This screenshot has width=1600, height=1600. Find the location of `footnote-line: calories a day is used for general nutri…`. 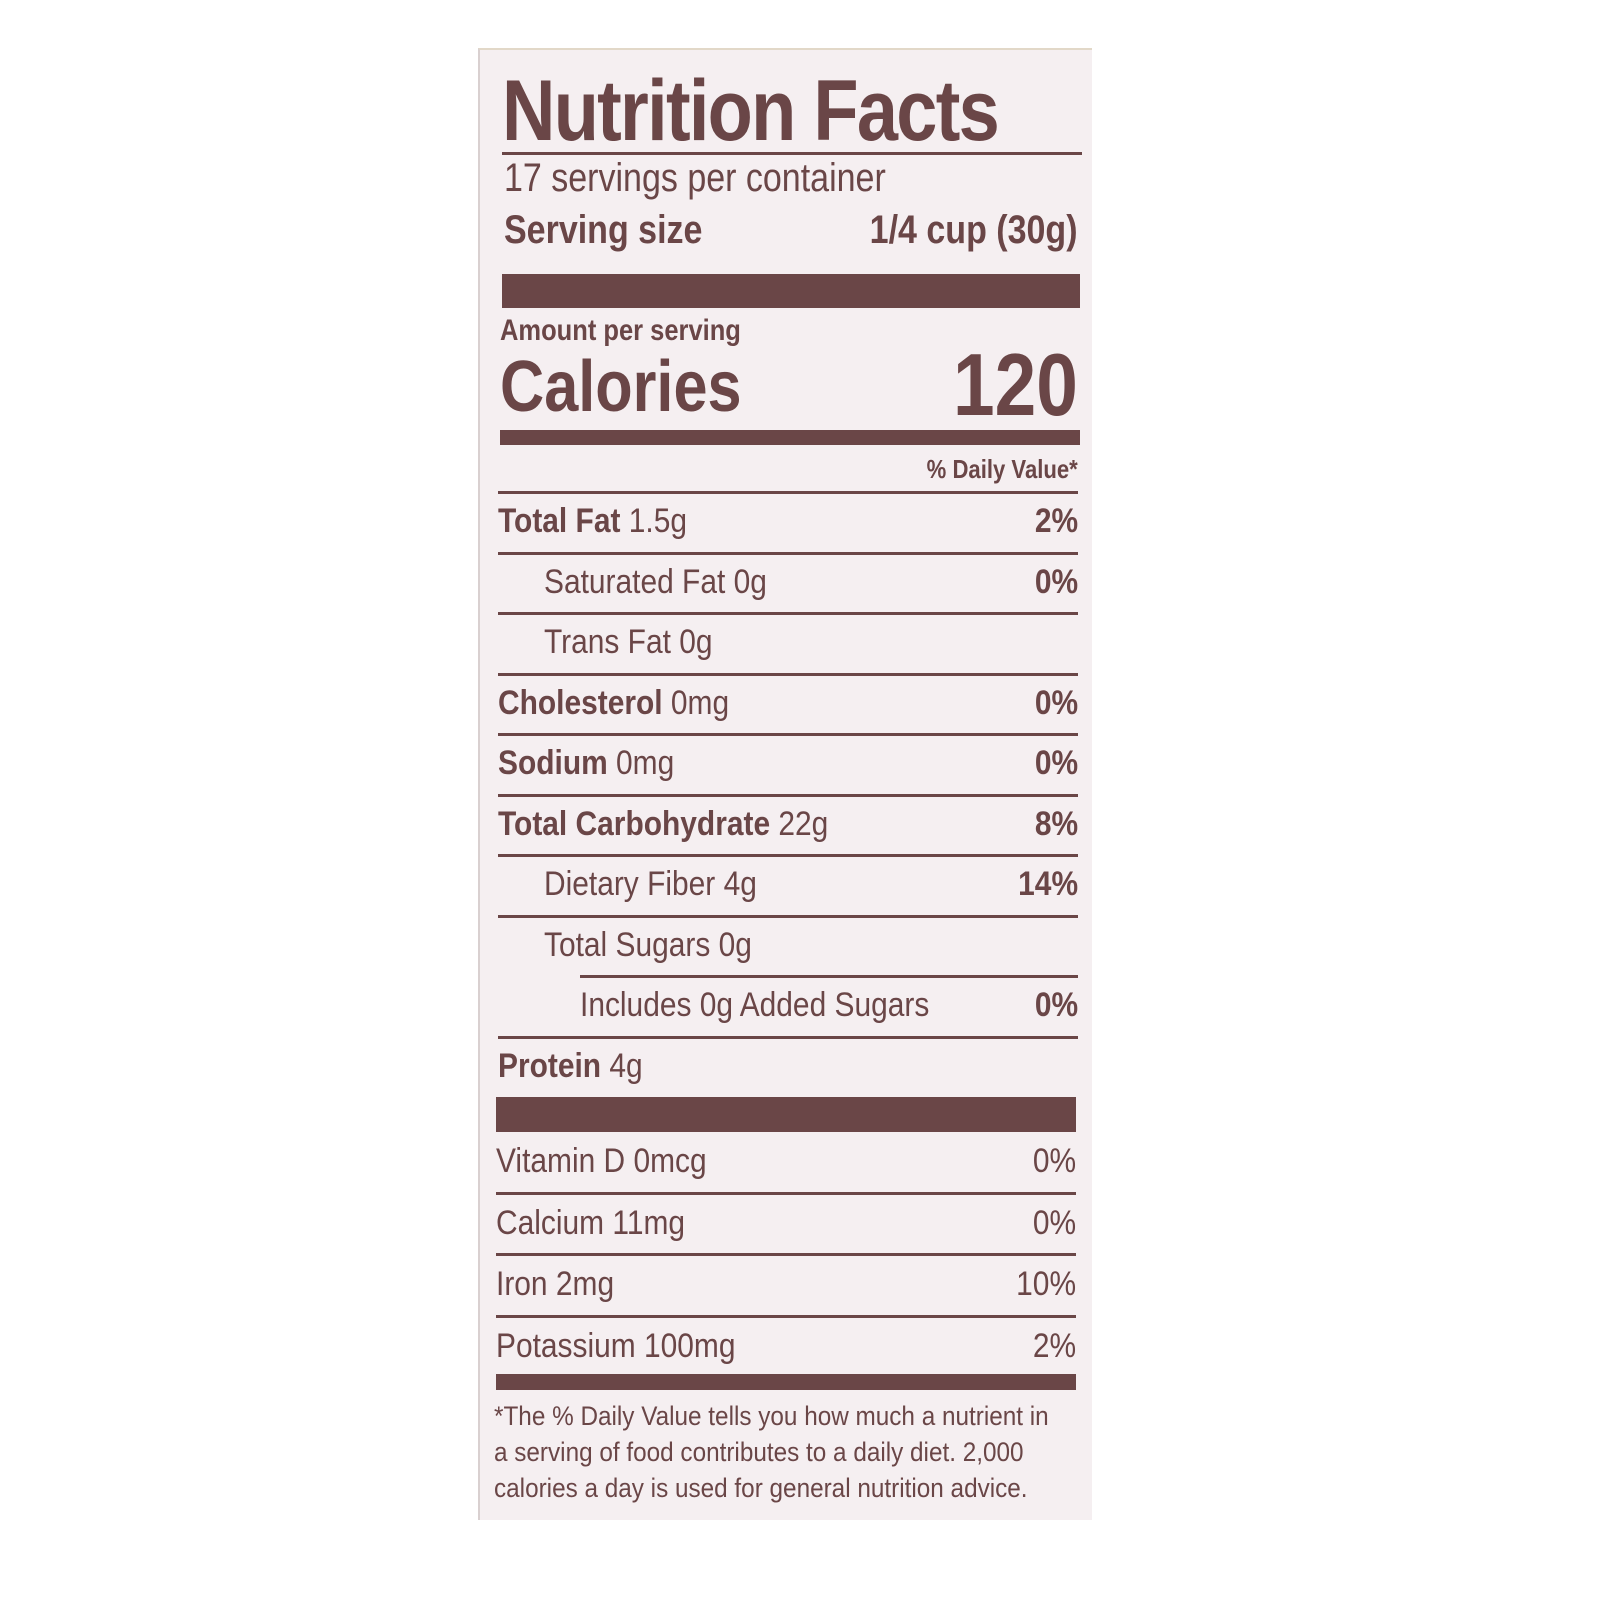

footnote-line: calories a day is used for general nutri… is located at coordinates (761, 1488).